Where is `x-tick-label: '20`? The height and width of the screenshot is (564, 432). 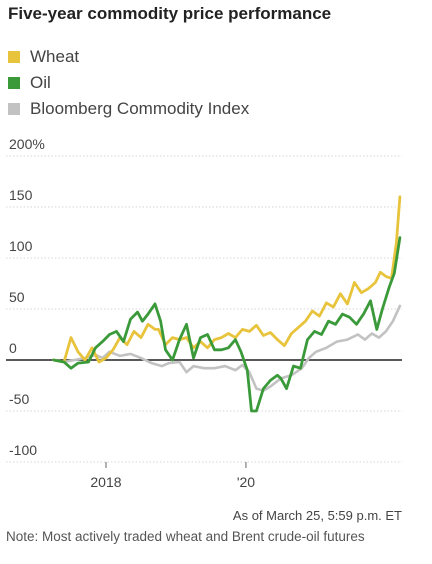
x-tick-label: '20 is located at coordinates (246, 482).